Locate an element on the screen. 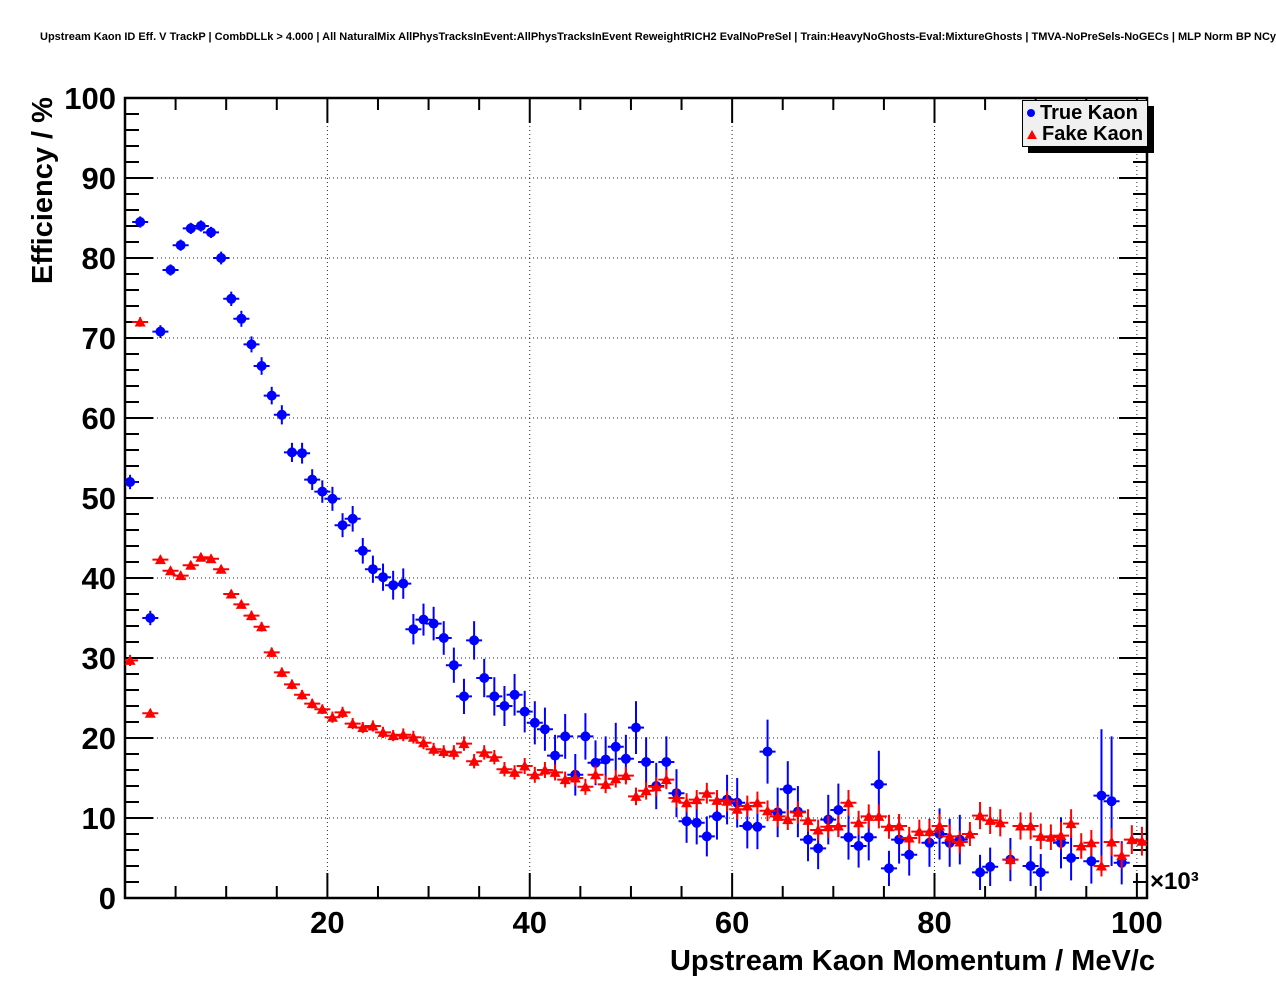 The height and width of the screenshot is (996, 1276). legend: True Kaon Fake Kaon is located at coordinates (1085, 123).